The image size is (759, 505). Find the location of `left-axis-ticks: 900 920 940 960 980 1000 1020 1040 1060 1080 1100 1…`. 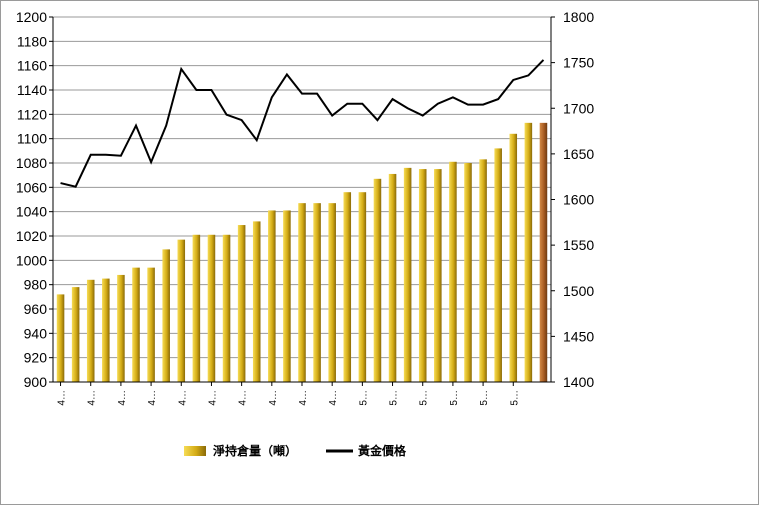

left-axis-ticks: 900 920 940 960 980 1000 1020 1040 1060 1080 1100 1… is located at coordinates (34, 199).